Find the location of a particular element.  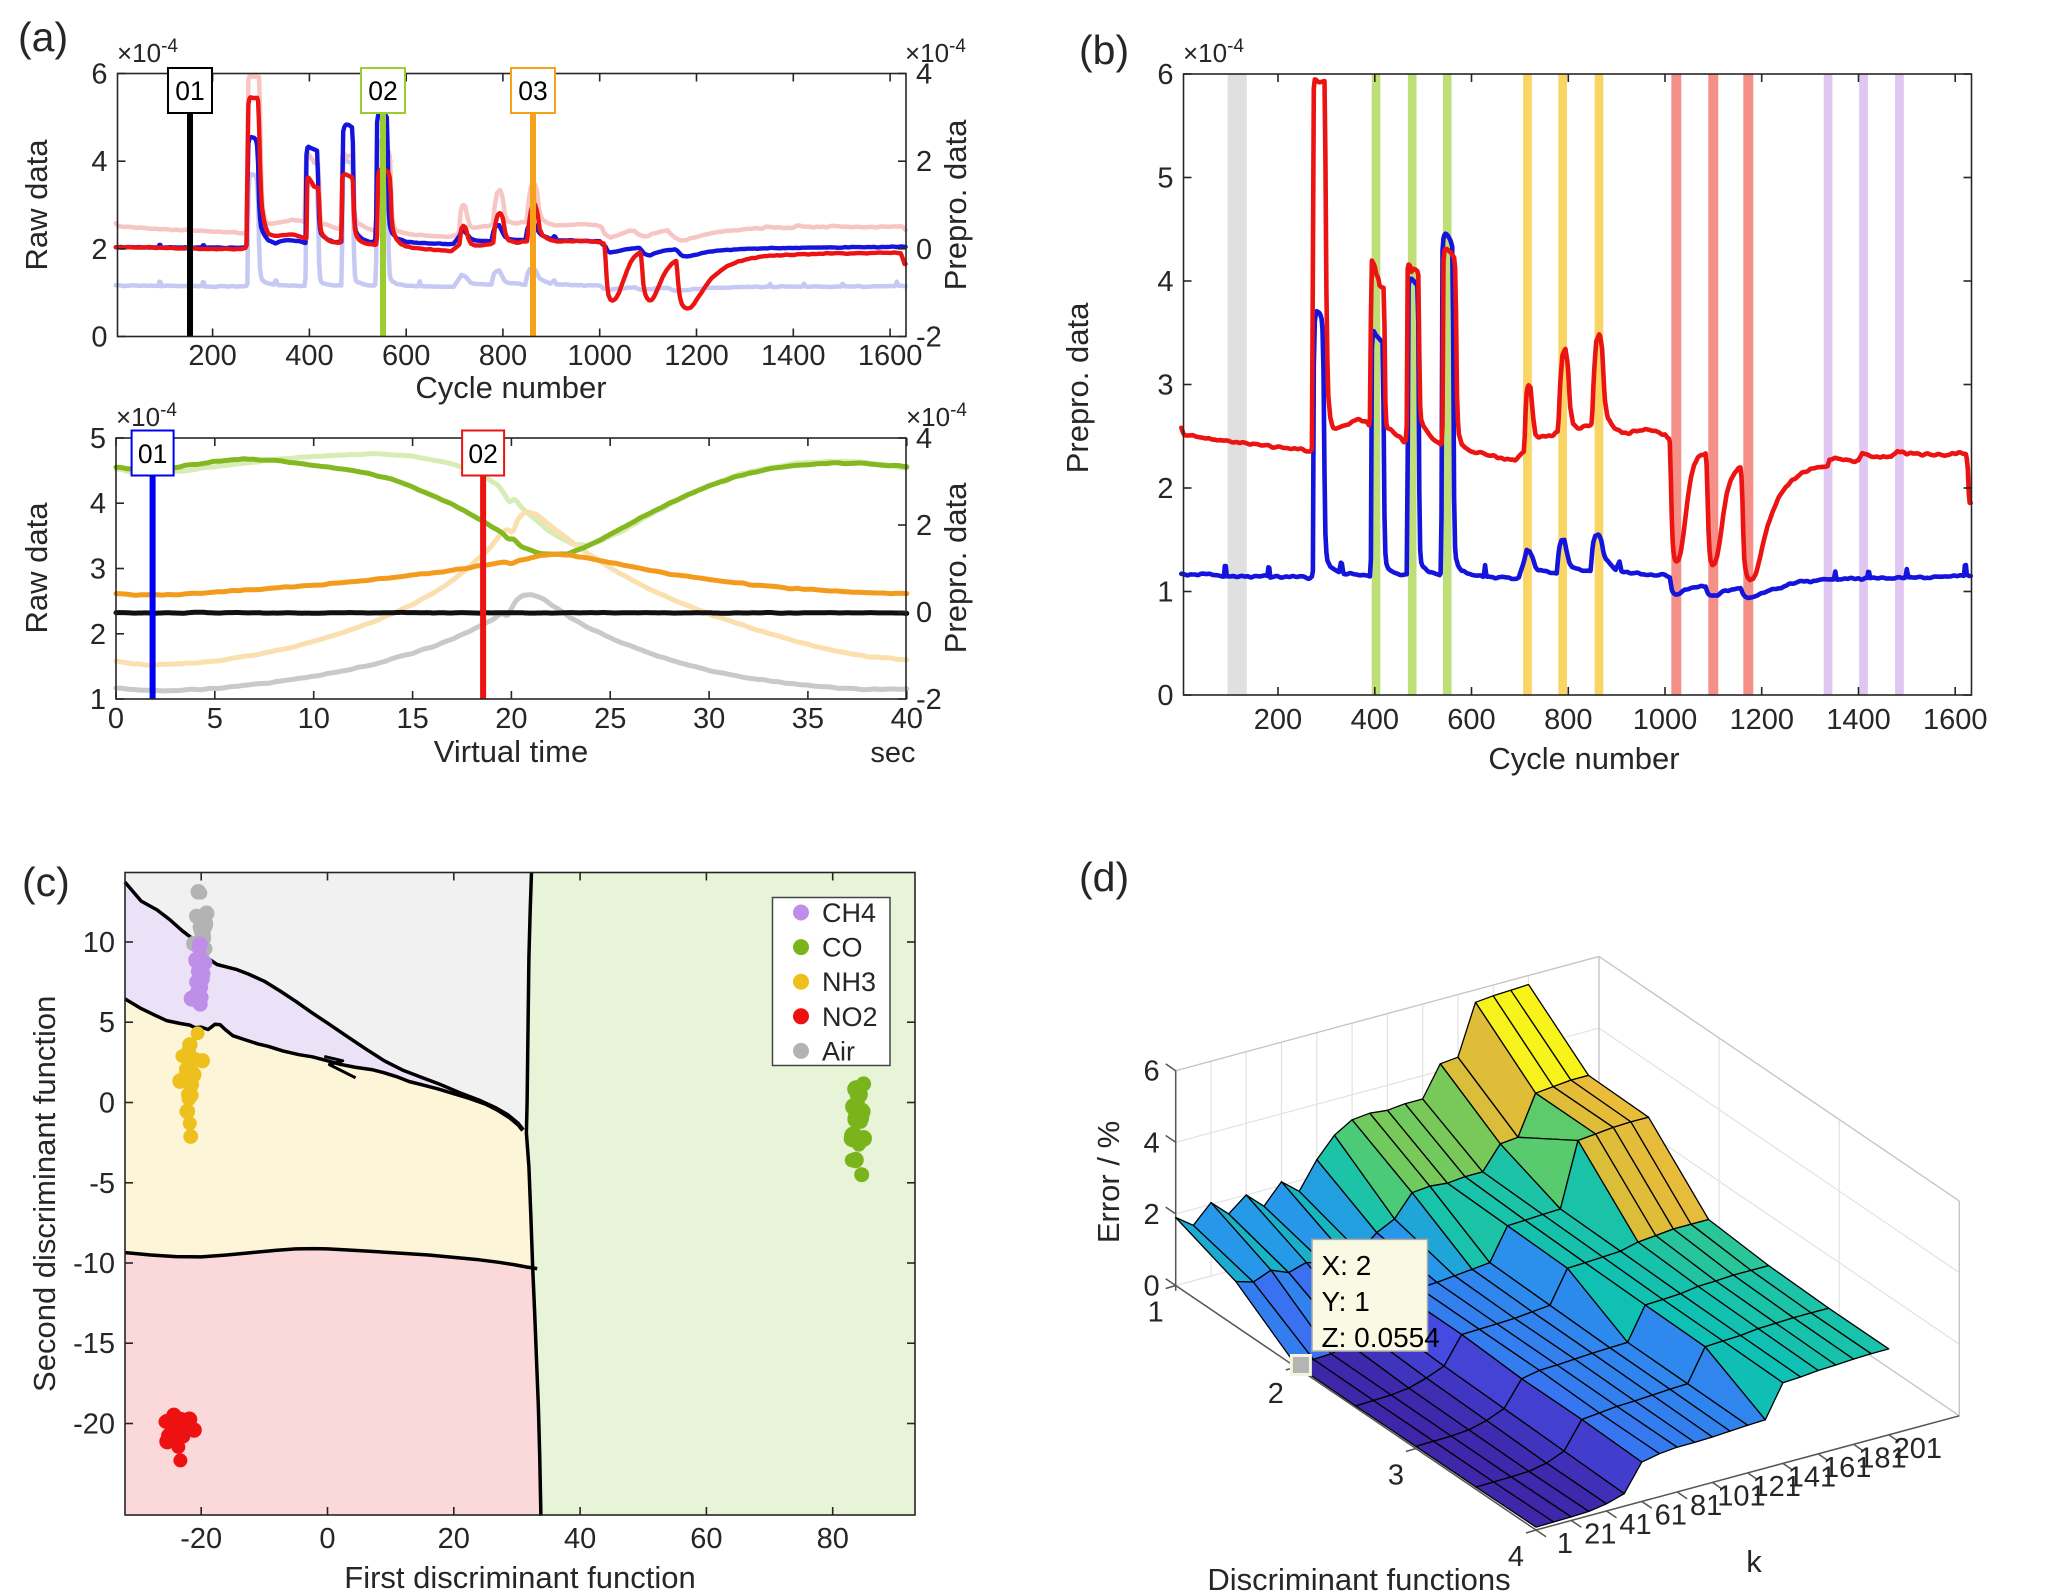

svg-text: Z: 0.0554 is located at coordinates (1381, 1337).